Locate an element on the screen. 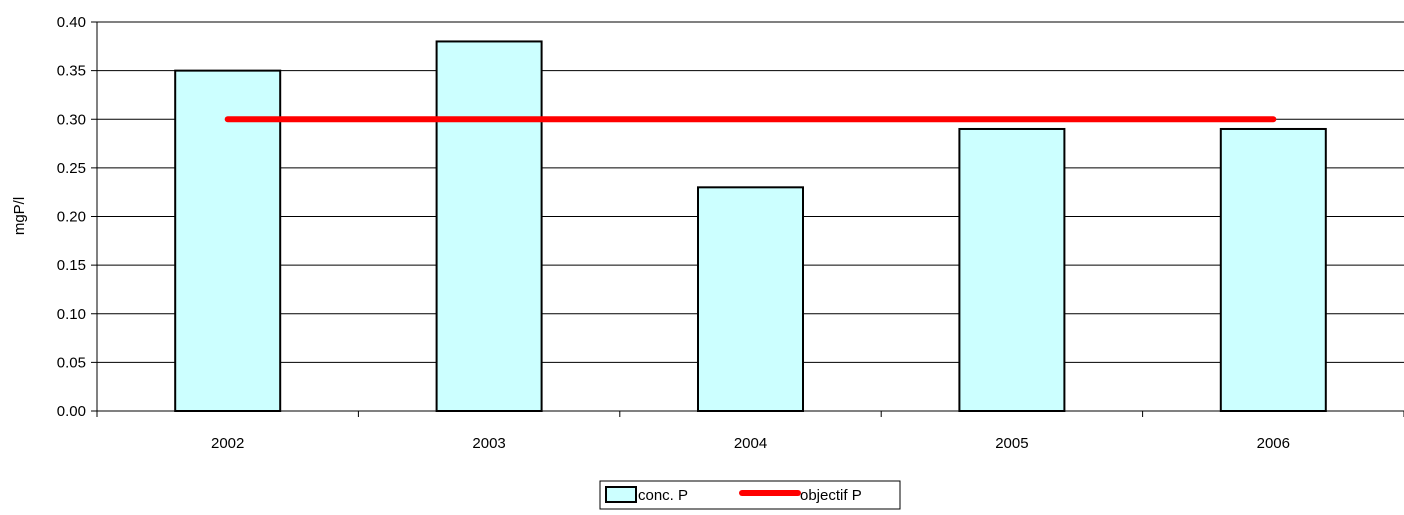 Image resolution: width=1404 pixels, height=515 pixels. x-tick-label: 2006 is located at coordinates (1273, 443).